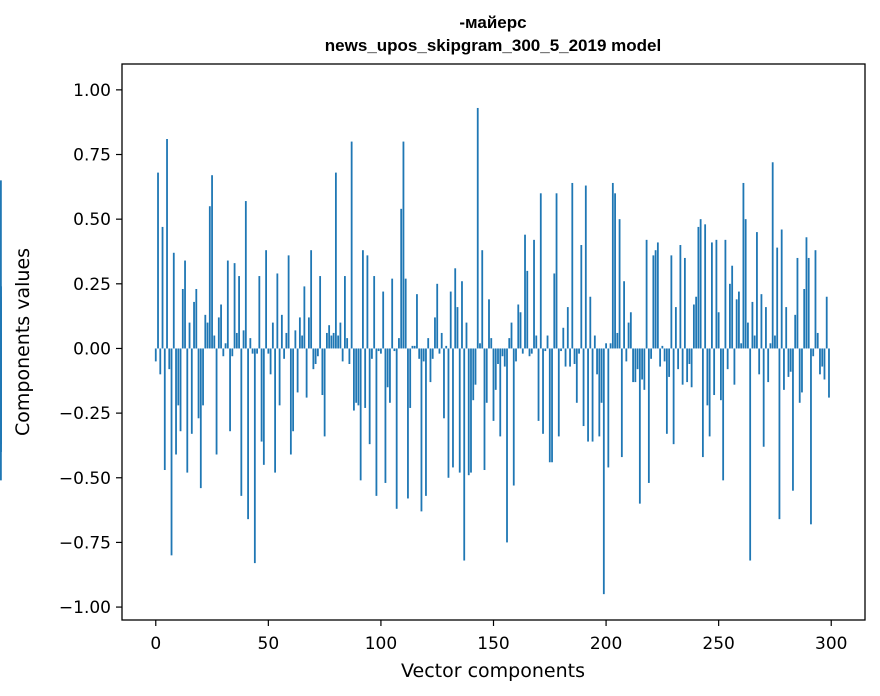 The width and height of the screenshot is (880, 696). What do you see at coordinates (493, 45) in the screenshot?
I see `chart-subtitle: news_upos_skipgram_300_5_2019 model` at bounding box center [493, 45].